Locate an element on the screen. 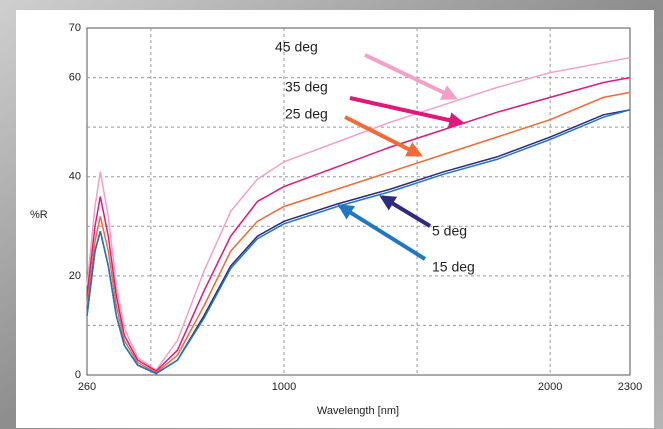  series-label: 5 deg is located at coordinates (449, 231).